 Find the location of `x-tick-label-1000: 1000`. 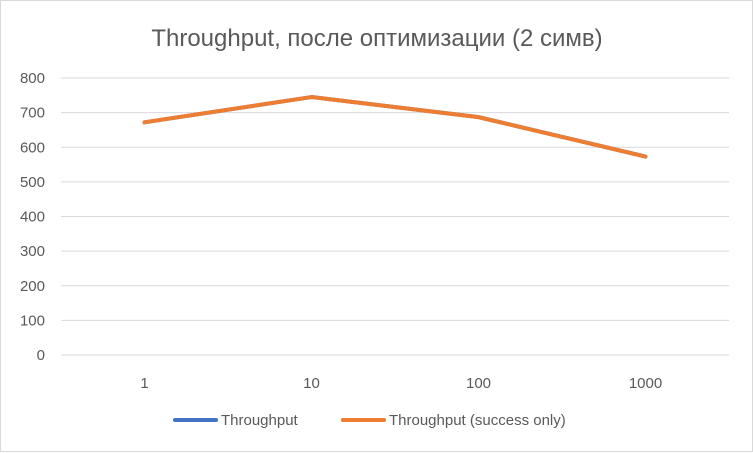

x-tick-label-1000: 1000 is located at coordinates (645, 383).